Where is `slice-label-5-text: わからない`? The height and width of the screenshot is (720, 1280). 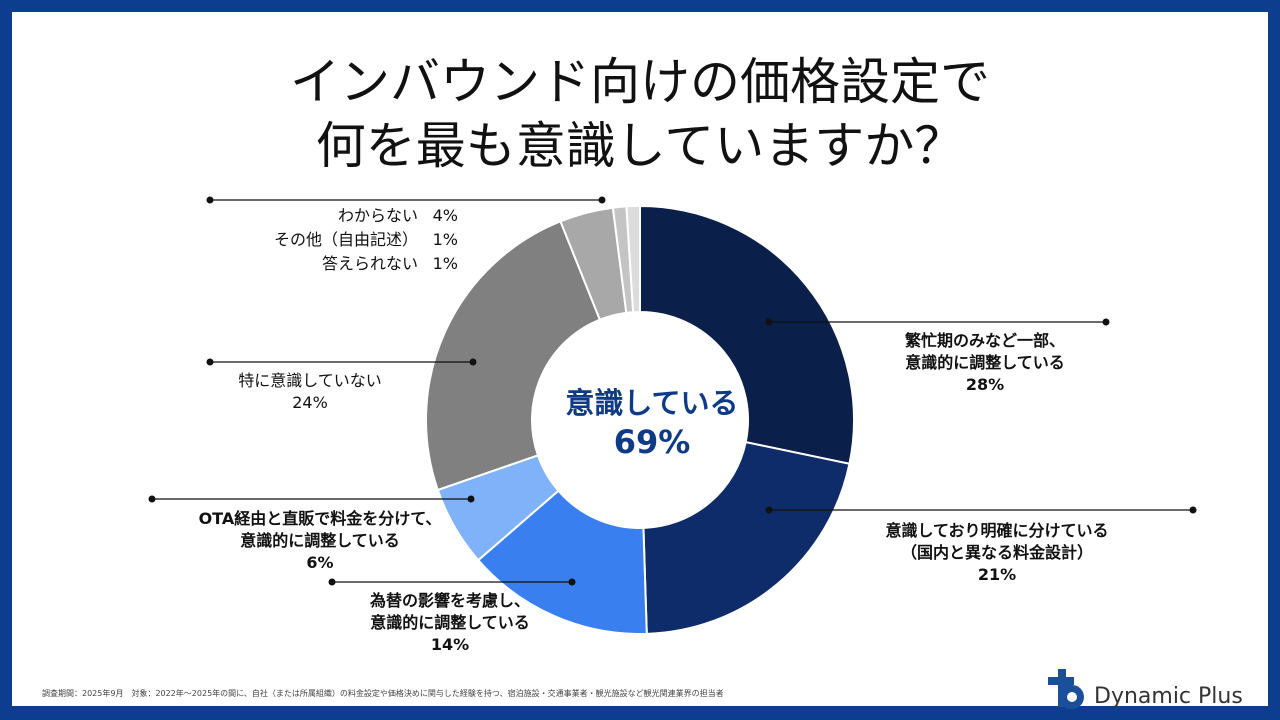
slice-label-5-text: わからない is located at coordinates (377, 215).